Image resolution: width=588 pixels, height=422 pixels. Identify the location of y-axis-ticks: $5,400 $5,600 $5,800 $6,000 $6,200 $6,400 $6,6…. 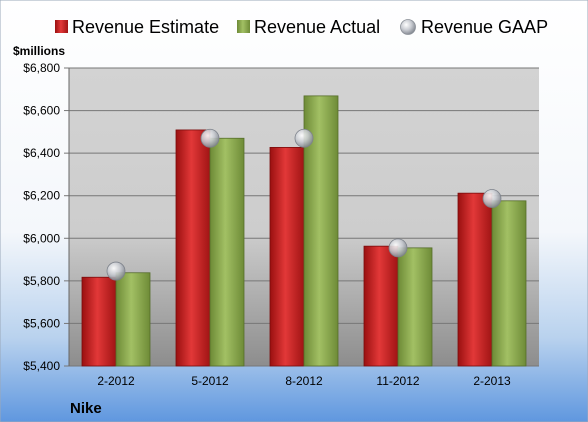
(41, 217).